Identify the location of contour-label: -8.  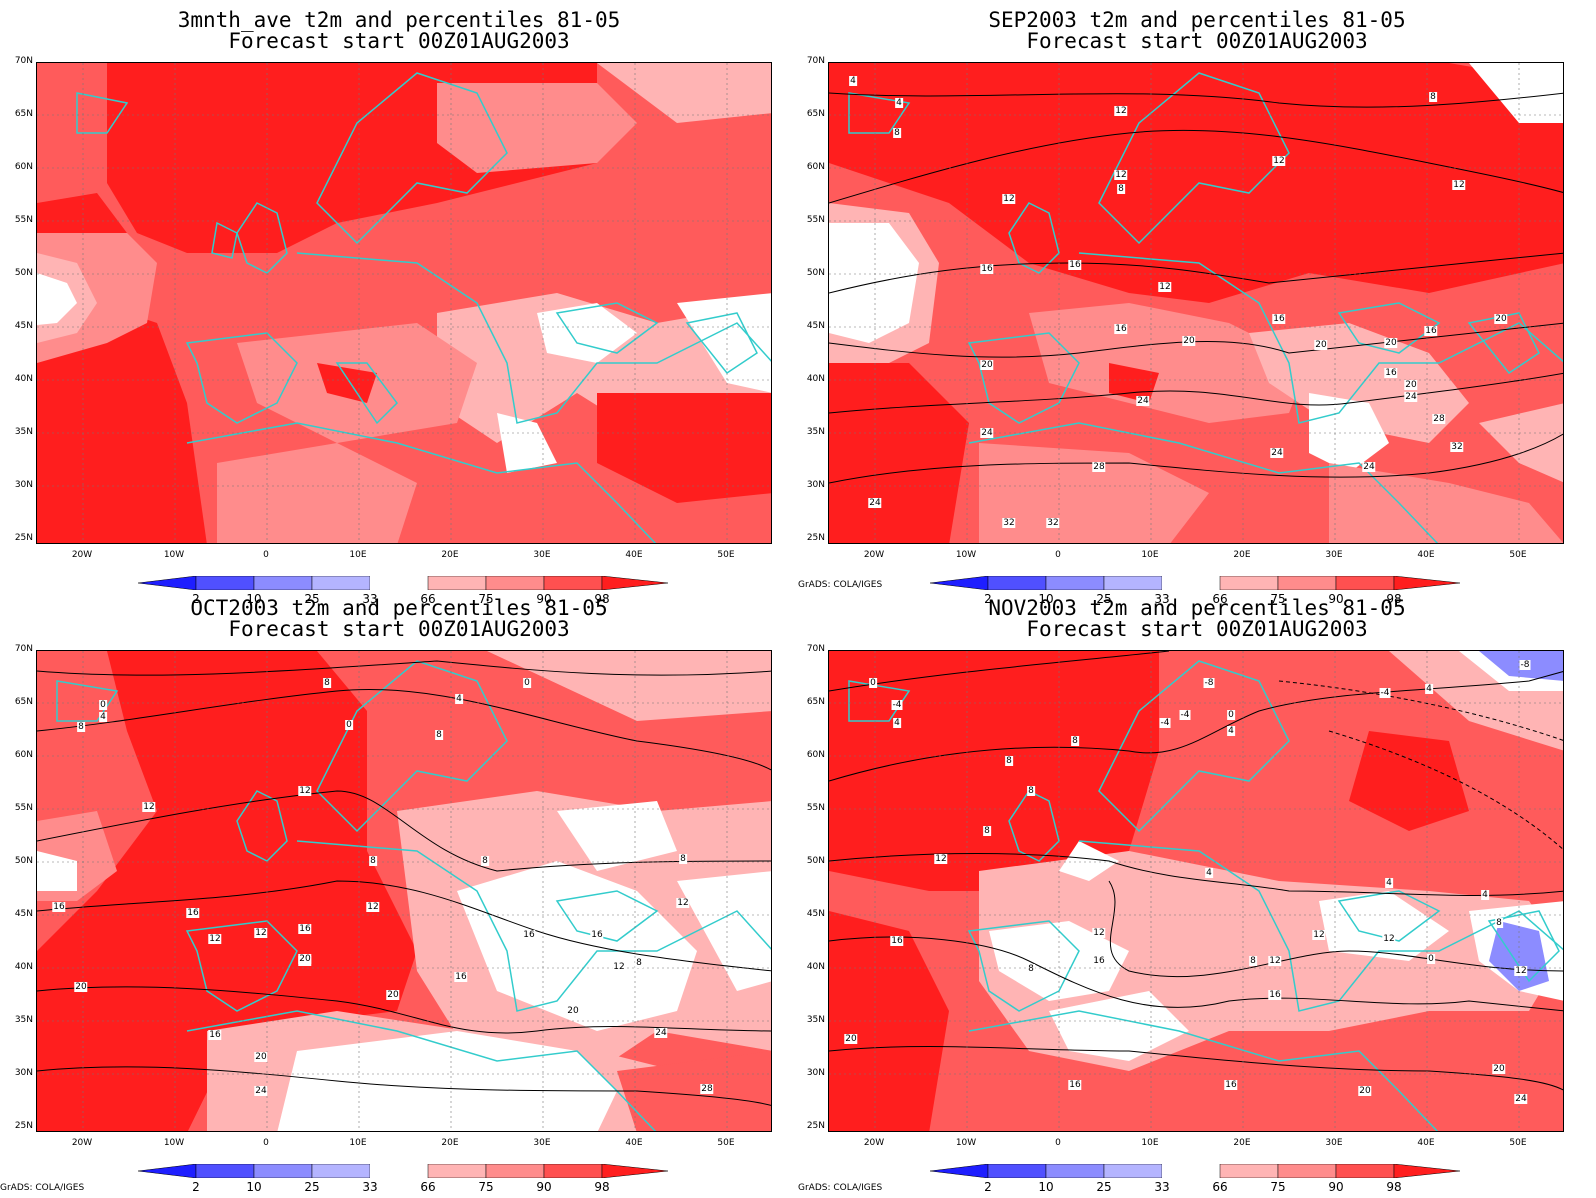
(1525, 665).